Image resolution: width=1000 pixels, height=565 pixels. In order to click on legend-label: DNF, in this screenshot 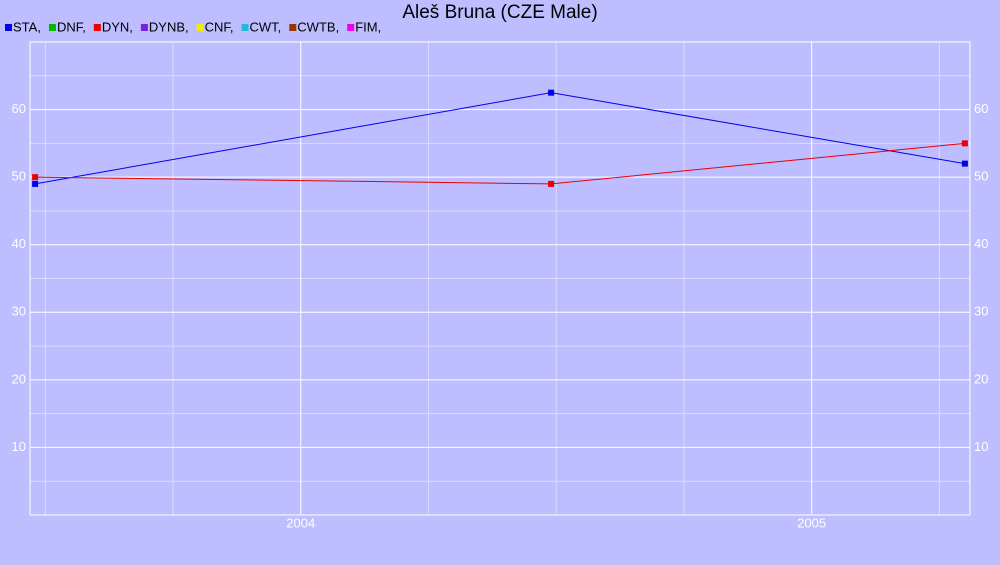, I will do `click(71, 26)`.